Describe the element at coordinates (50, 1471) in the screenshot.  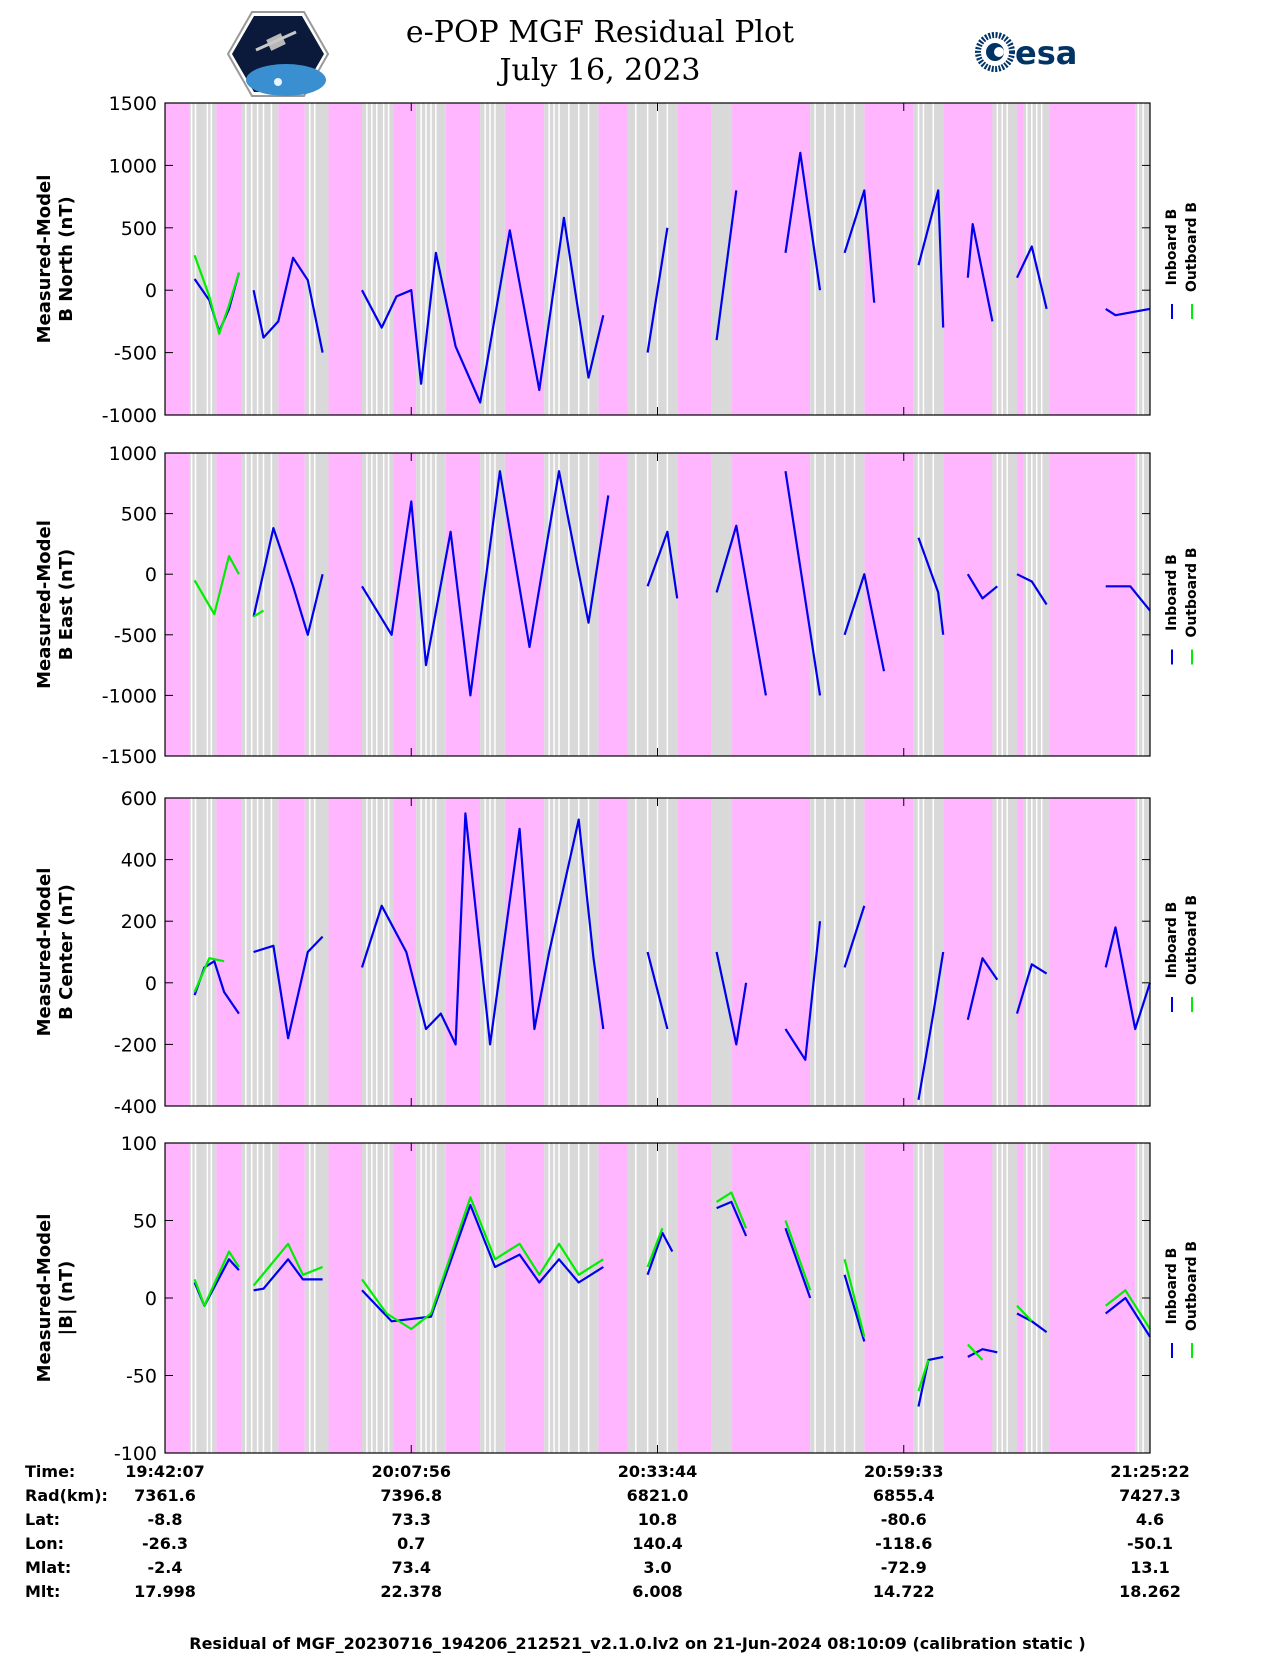
I see `info-row-label: Time:` at that location.